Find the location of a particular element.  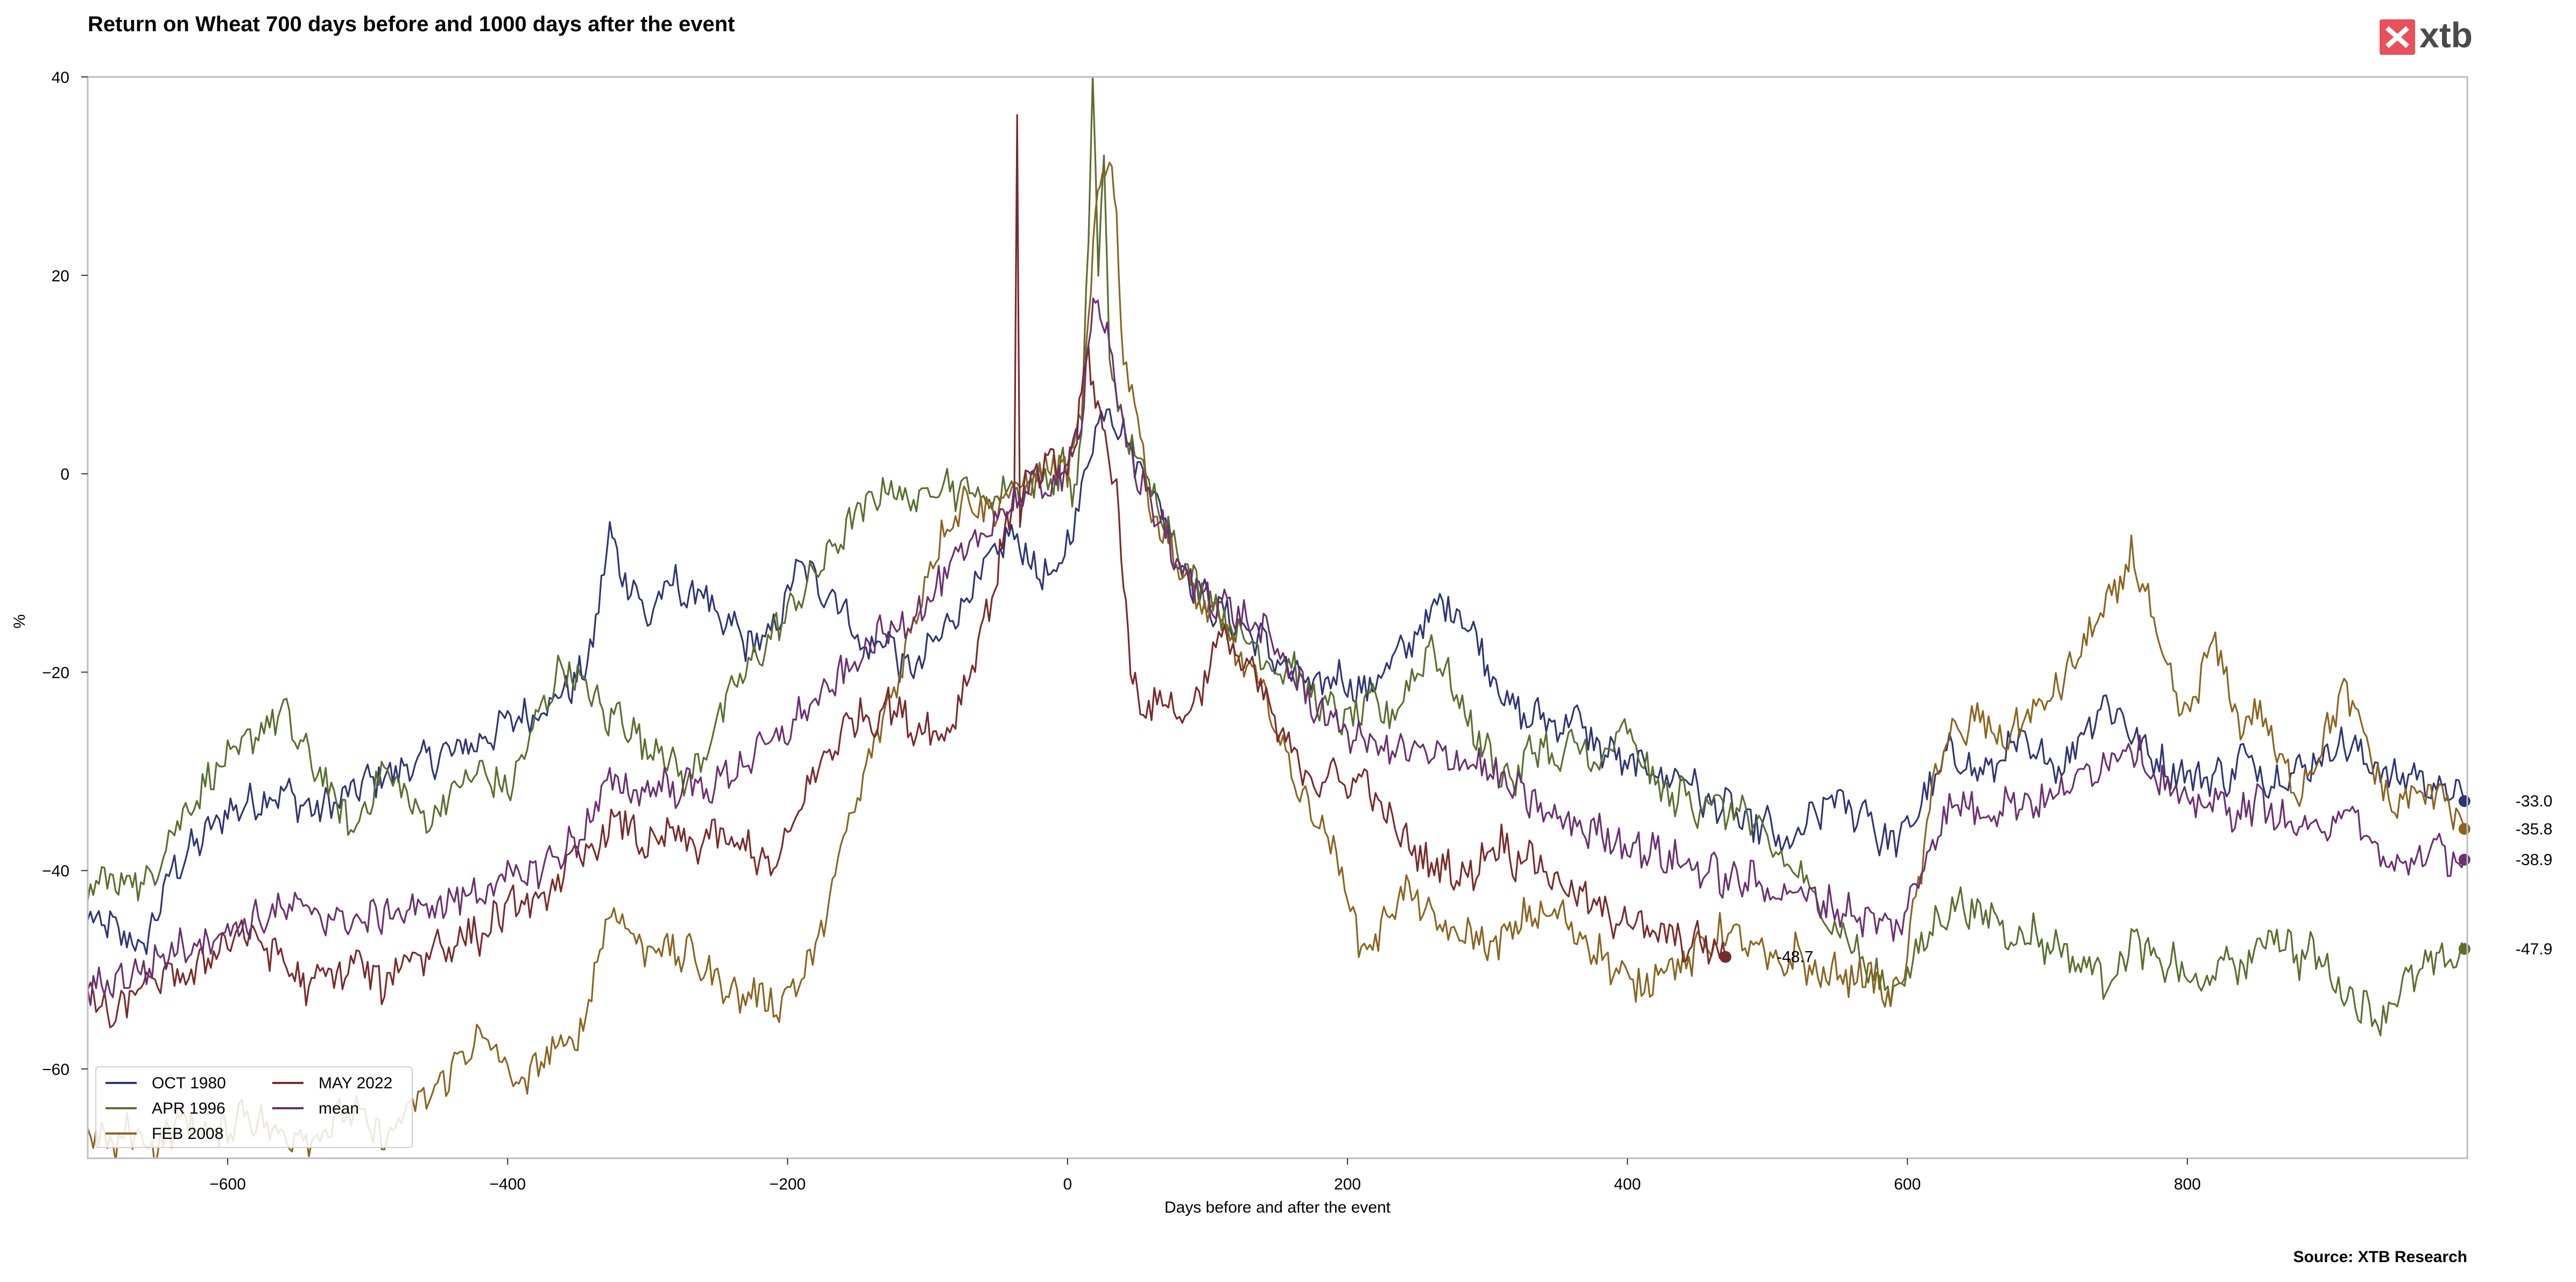

end-label-mean: -38.9 is located at coordinates (2534, 860).